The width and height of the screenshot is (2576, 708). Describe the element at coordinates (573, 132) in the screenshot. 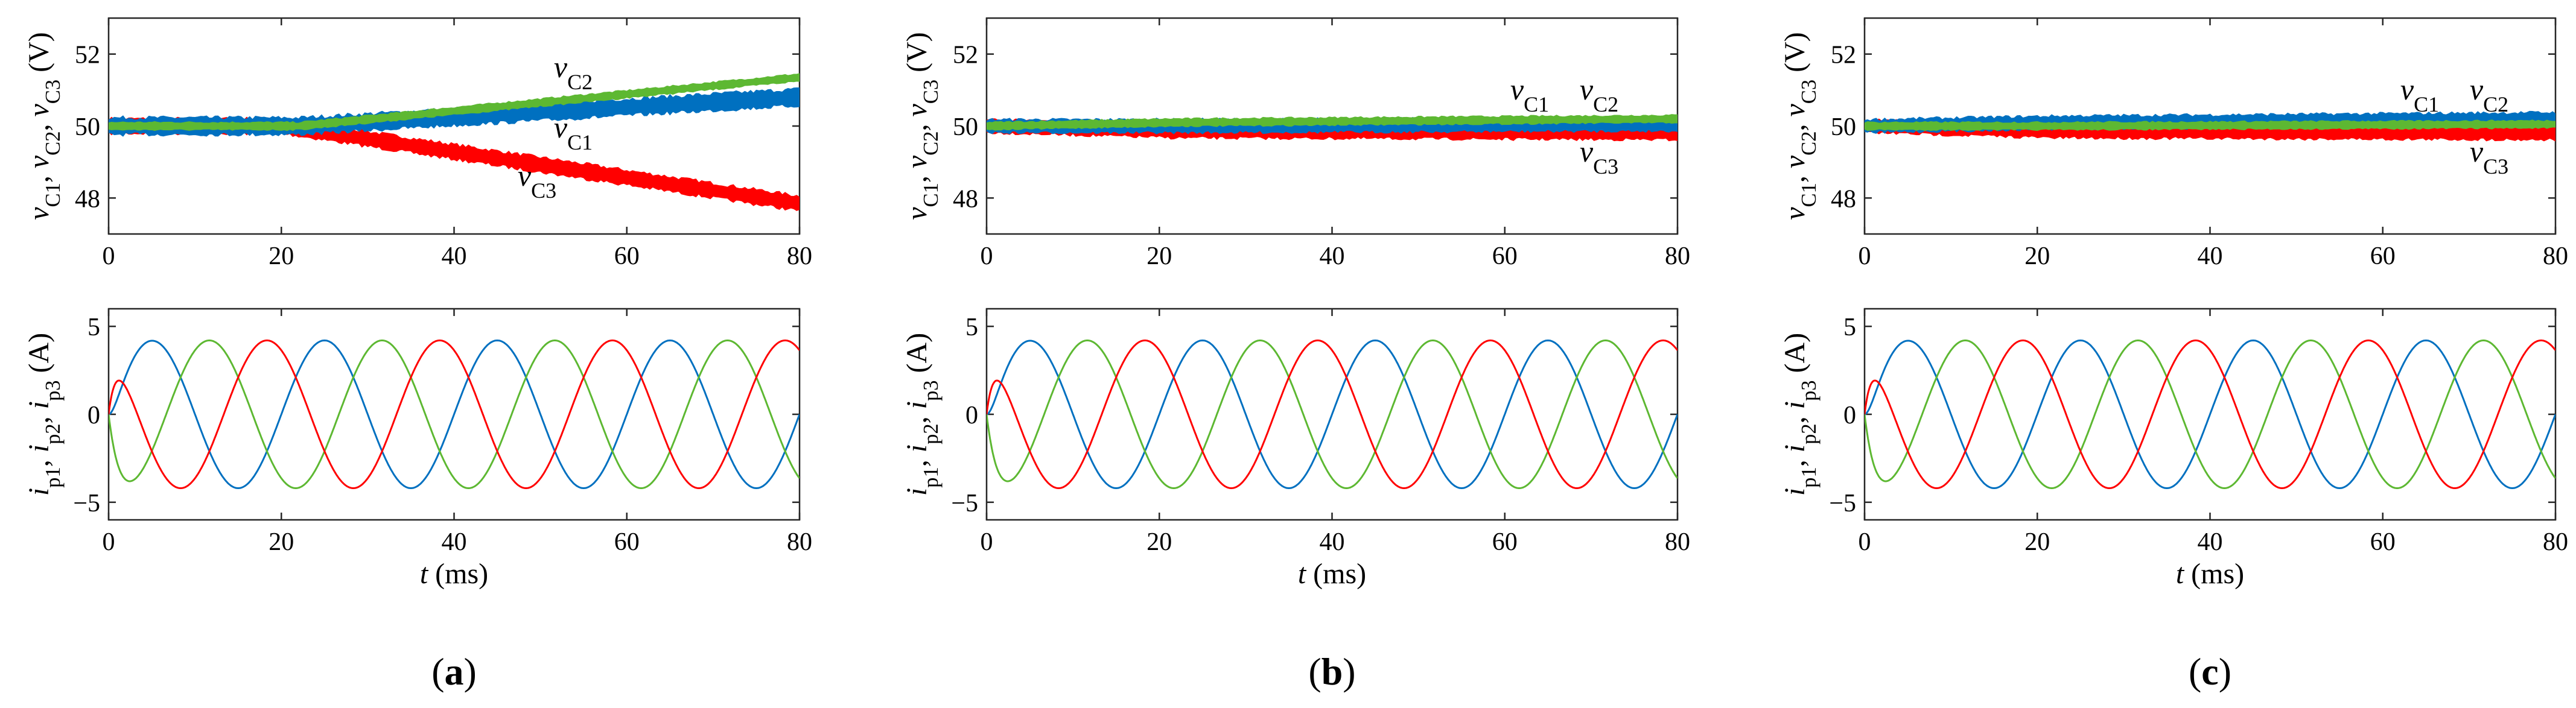

I see `label-vC1-a: vC1` at that location.